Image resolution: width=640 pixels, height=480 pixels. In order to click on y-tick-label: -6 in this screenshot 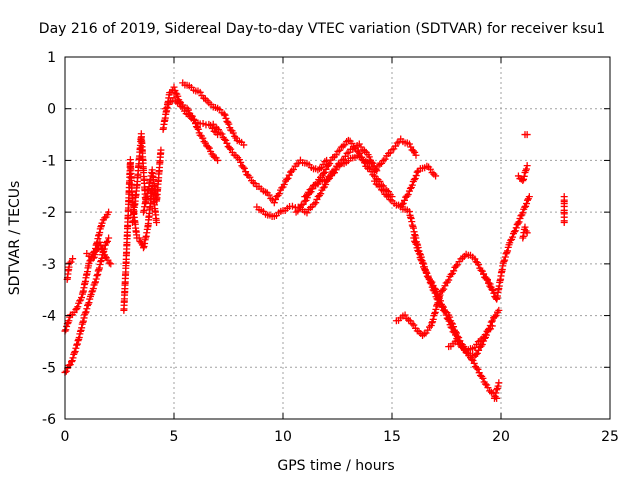, I will do `click(49, 420)`.